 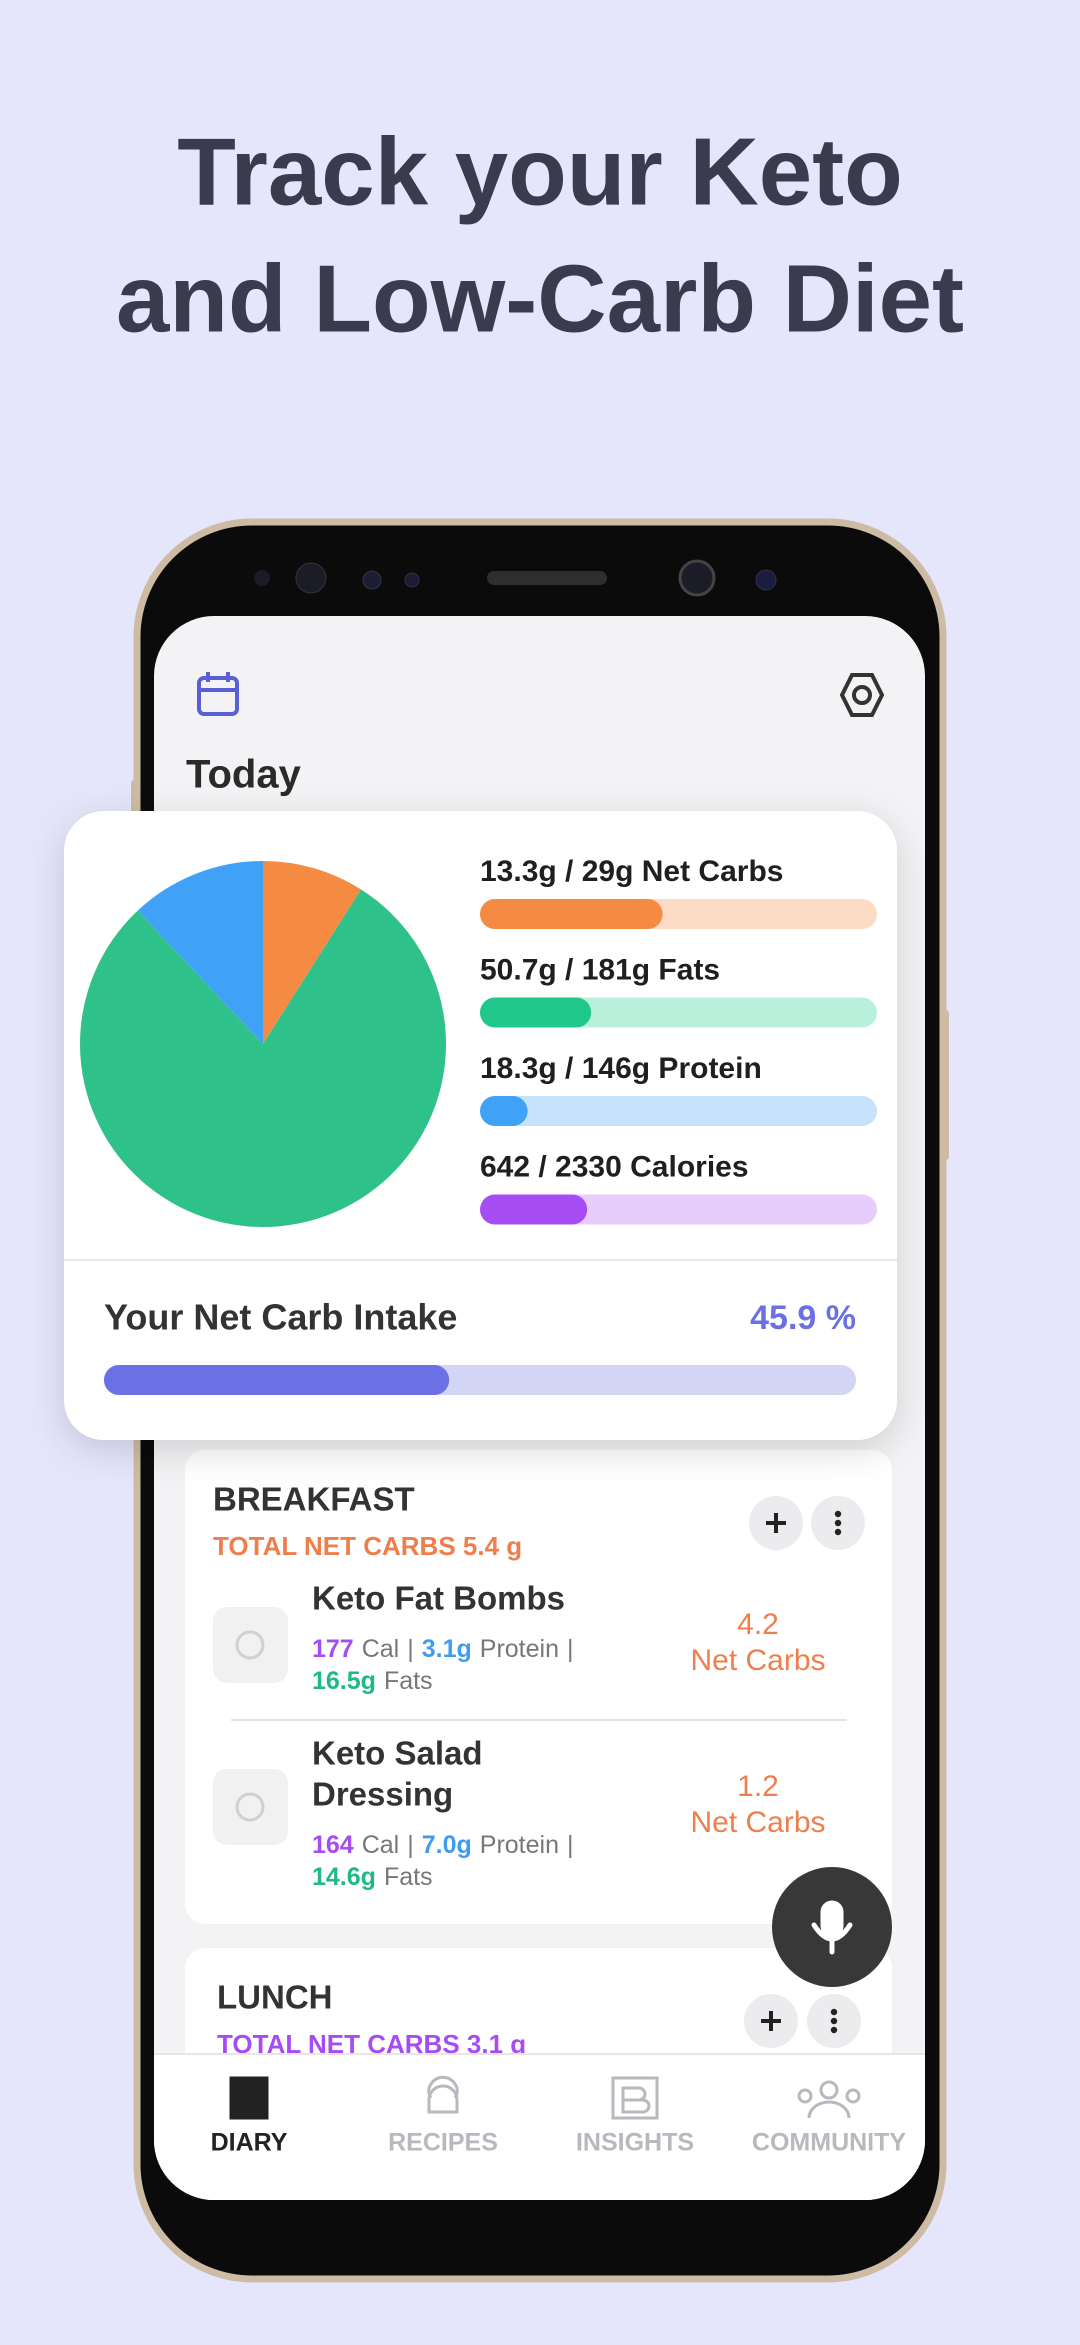 I want to click on net-carbs-value: 4.2, so click(x=758, y=1624).